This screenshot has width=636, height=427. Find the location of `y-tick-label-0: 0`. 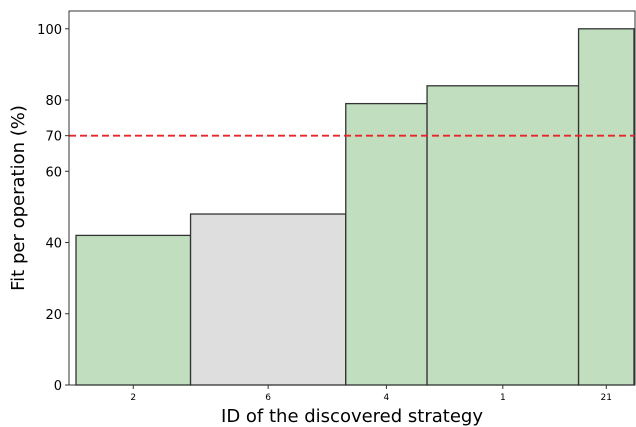

y-tick-label-0: 0 is located at coordinates (58, 386).